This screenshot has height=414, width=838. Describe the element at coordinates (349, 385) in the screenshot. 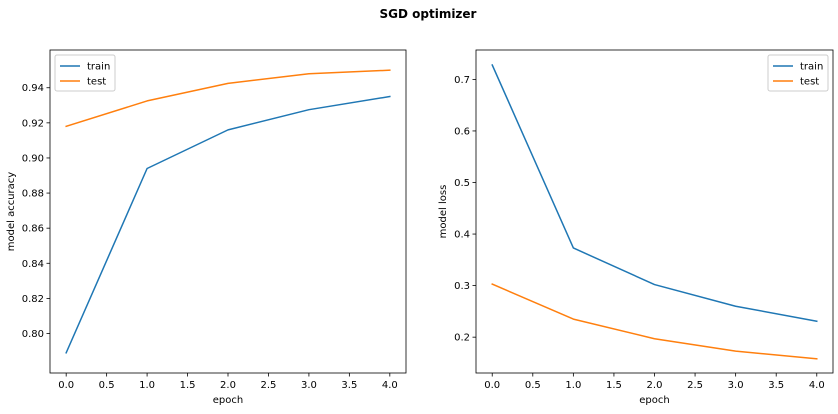

I see `accuracy-x-tick-label: 3.5` at that location.